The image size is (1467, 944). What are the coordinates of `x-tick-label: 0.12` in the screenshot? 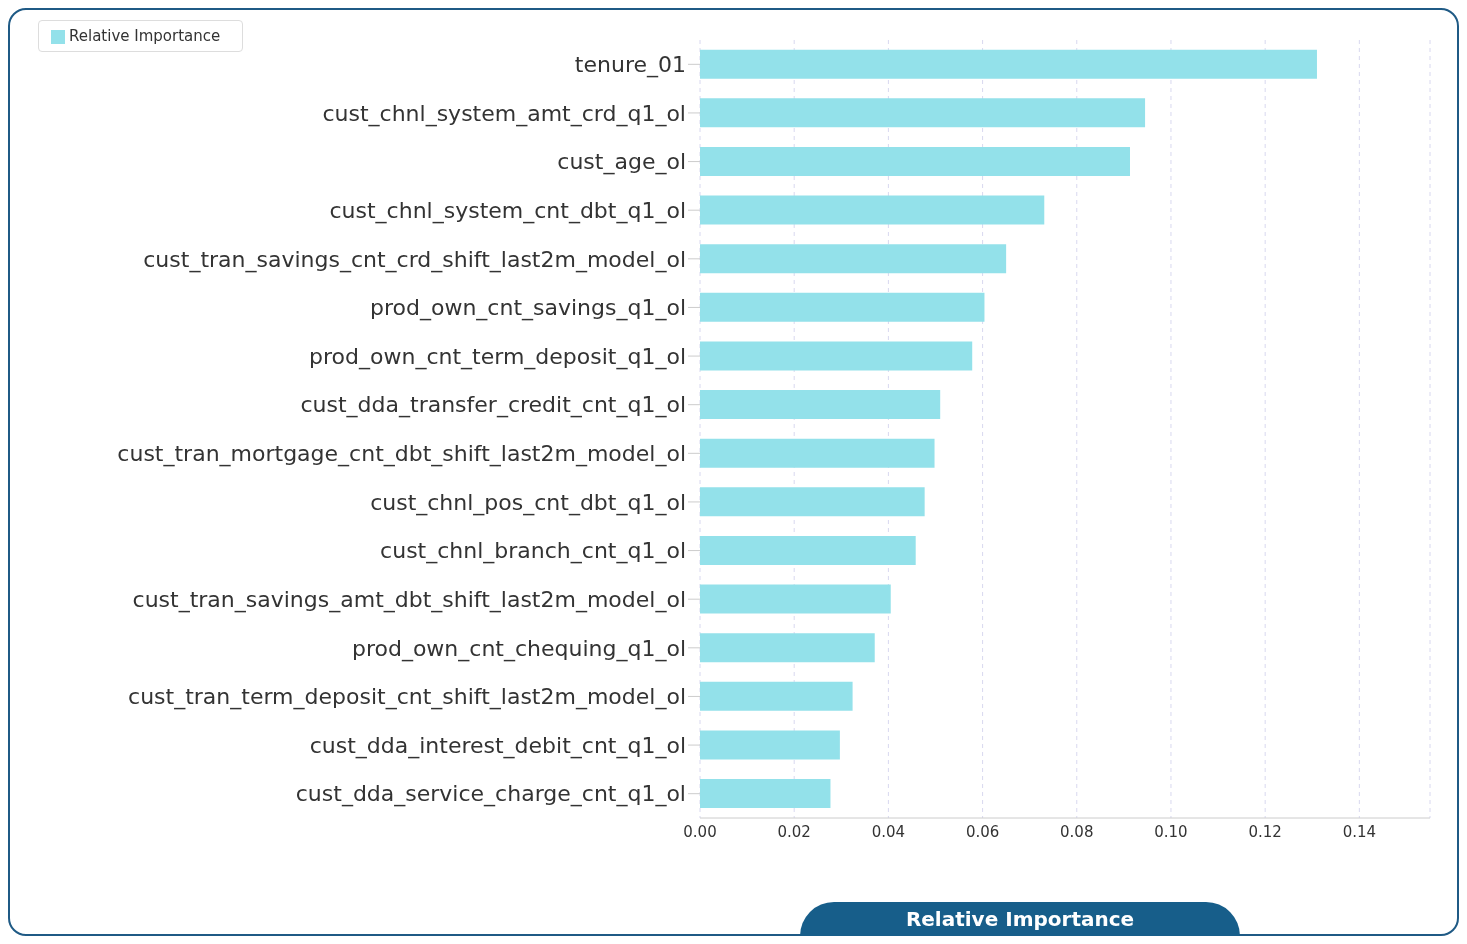 It's located at (1265, 831).